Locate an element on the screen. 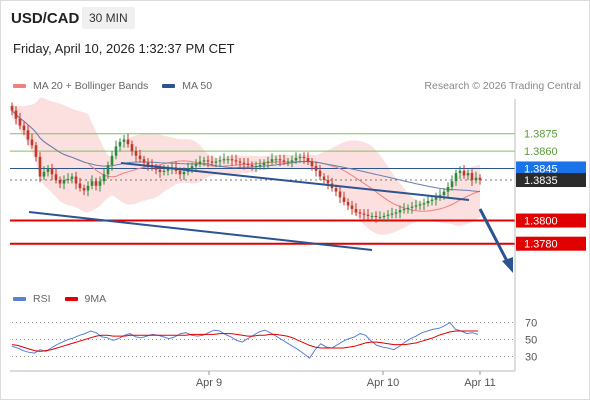 This screenshot has width=590, height=400. forecast-arrow-head is located at coordinates (507, 265).